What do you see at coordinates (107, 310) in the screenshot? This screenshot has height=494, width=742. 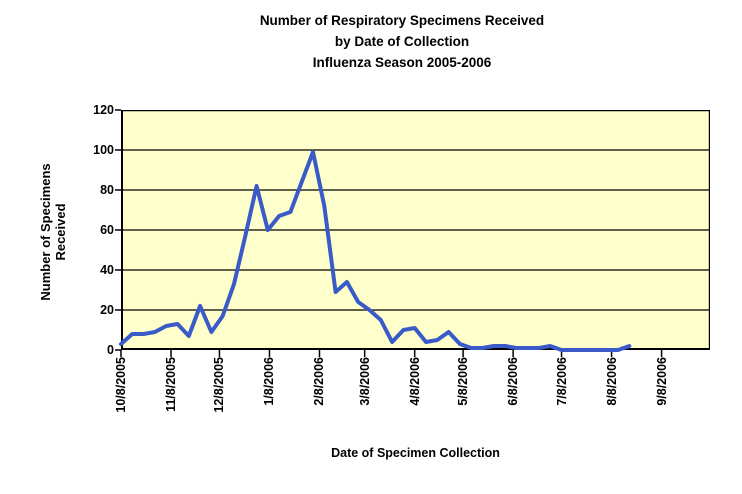 I see `y-tick-label-20: 20` at bounding box center [107, 310].